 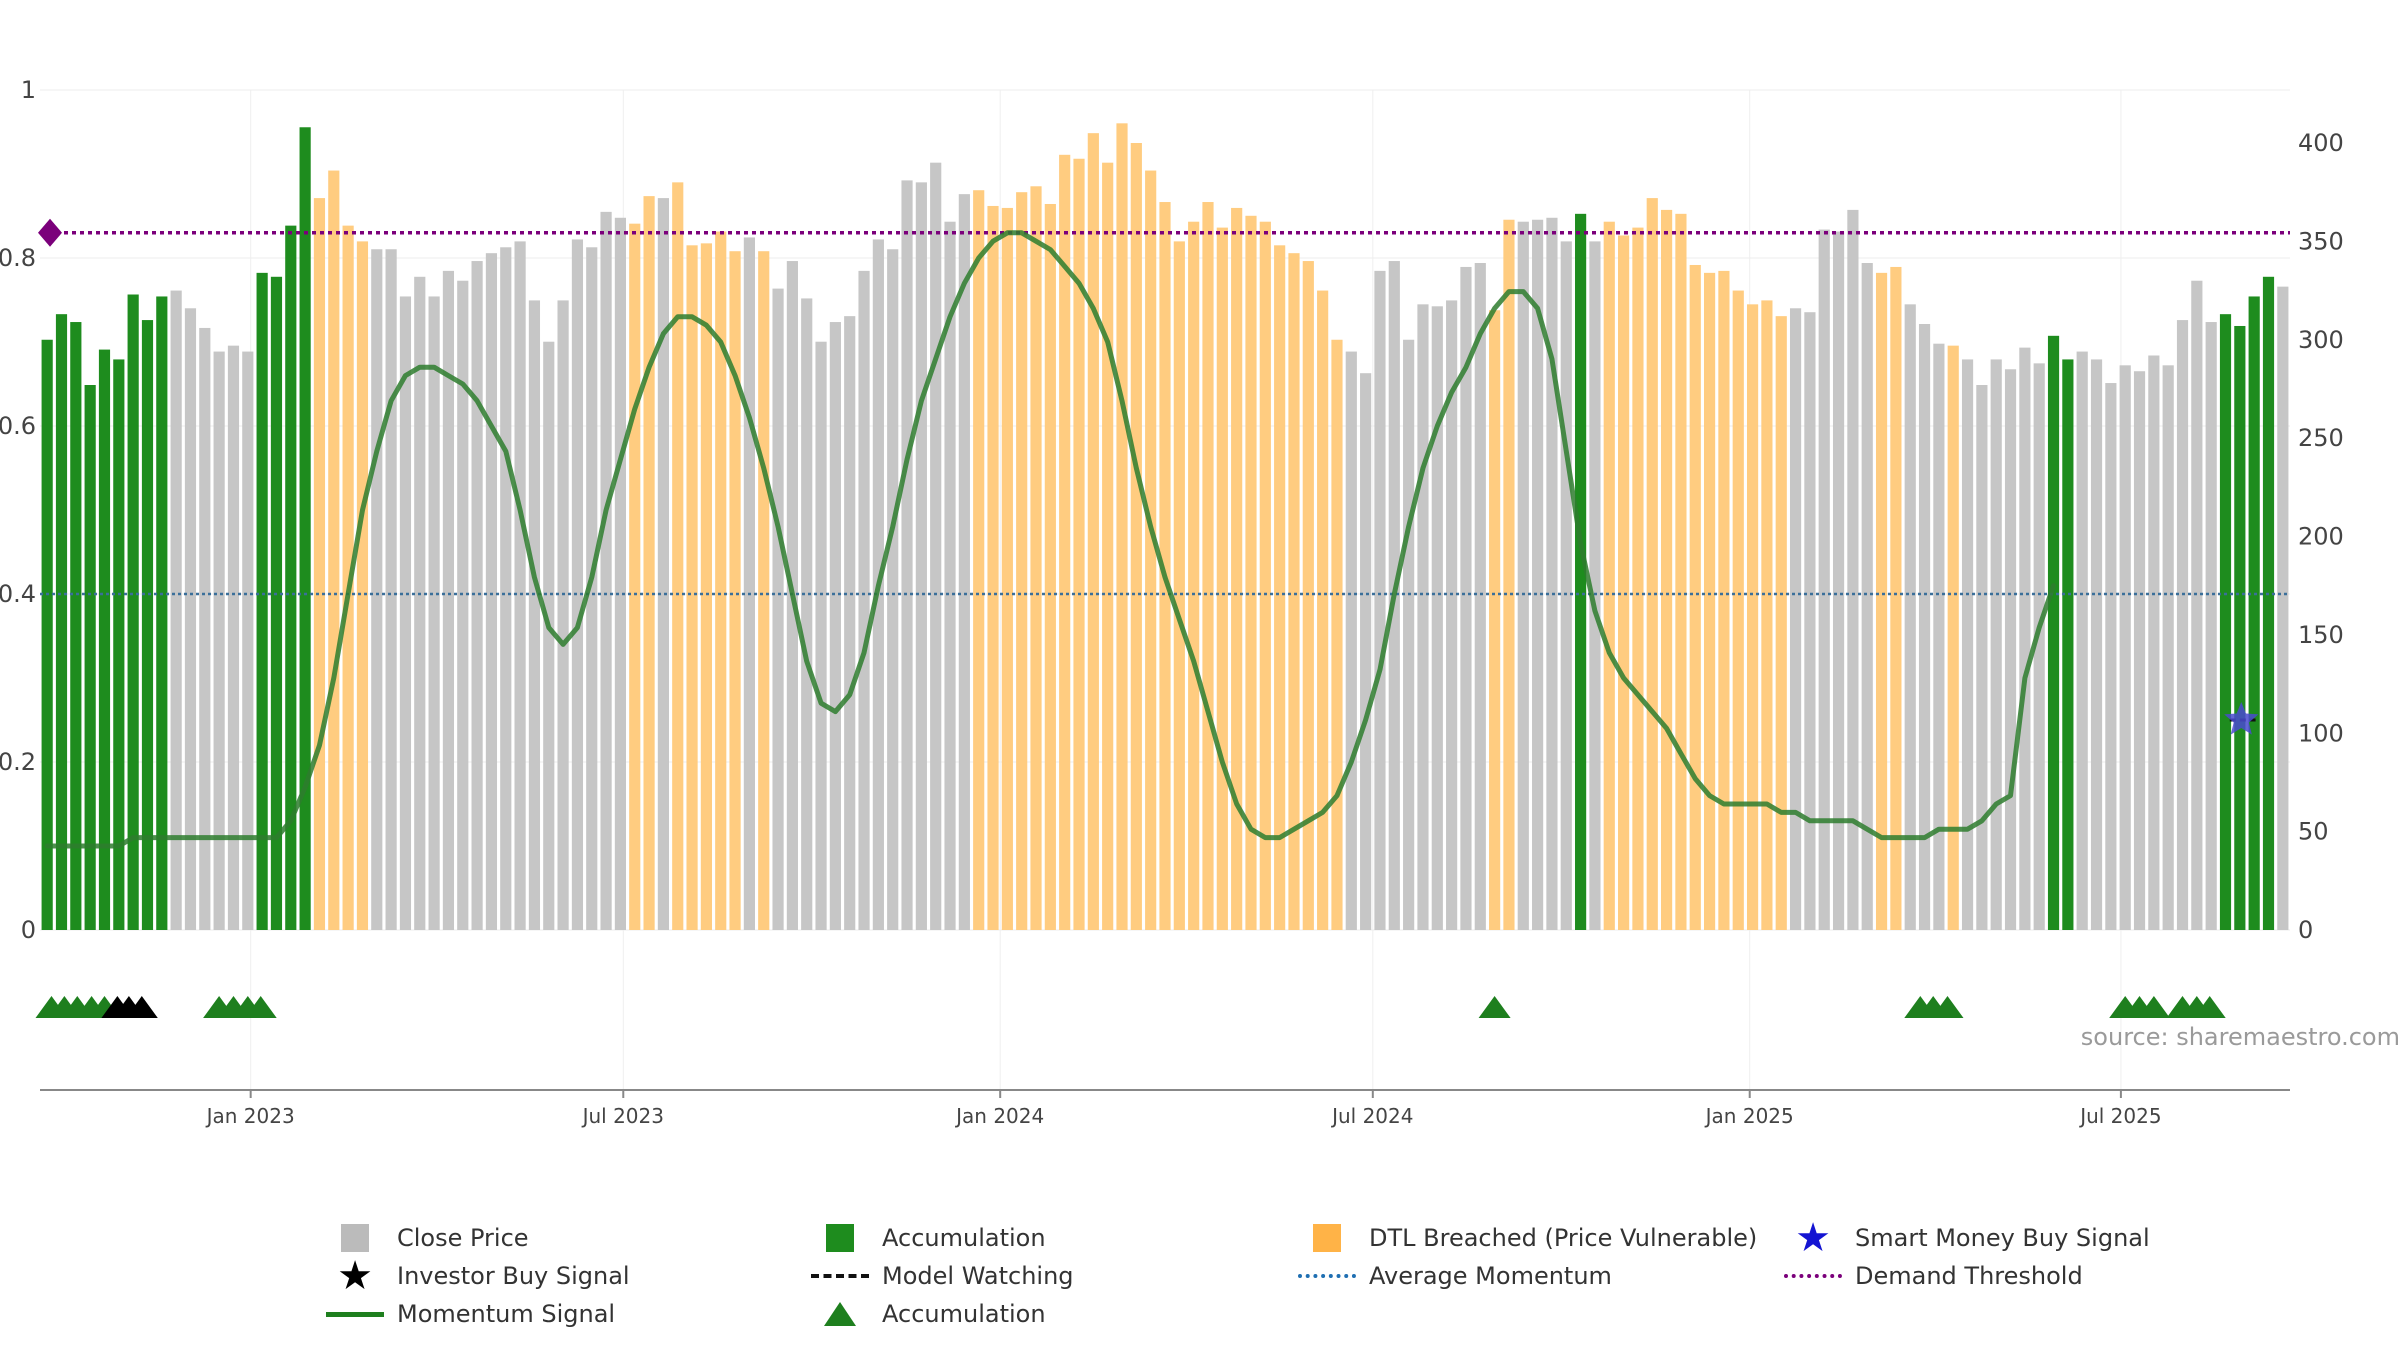 What do you see at coordinates (18, 258) in the screenshot?
I see `left-axis-tick-label: 0.8` at bounding box center [18, 258].